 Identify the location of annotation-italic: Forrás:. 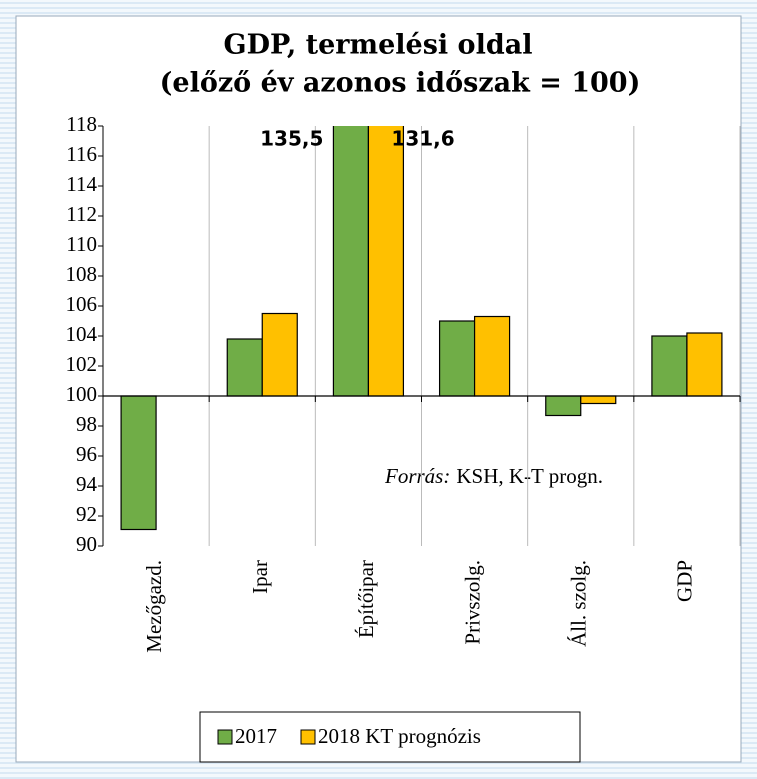
(417, 476).